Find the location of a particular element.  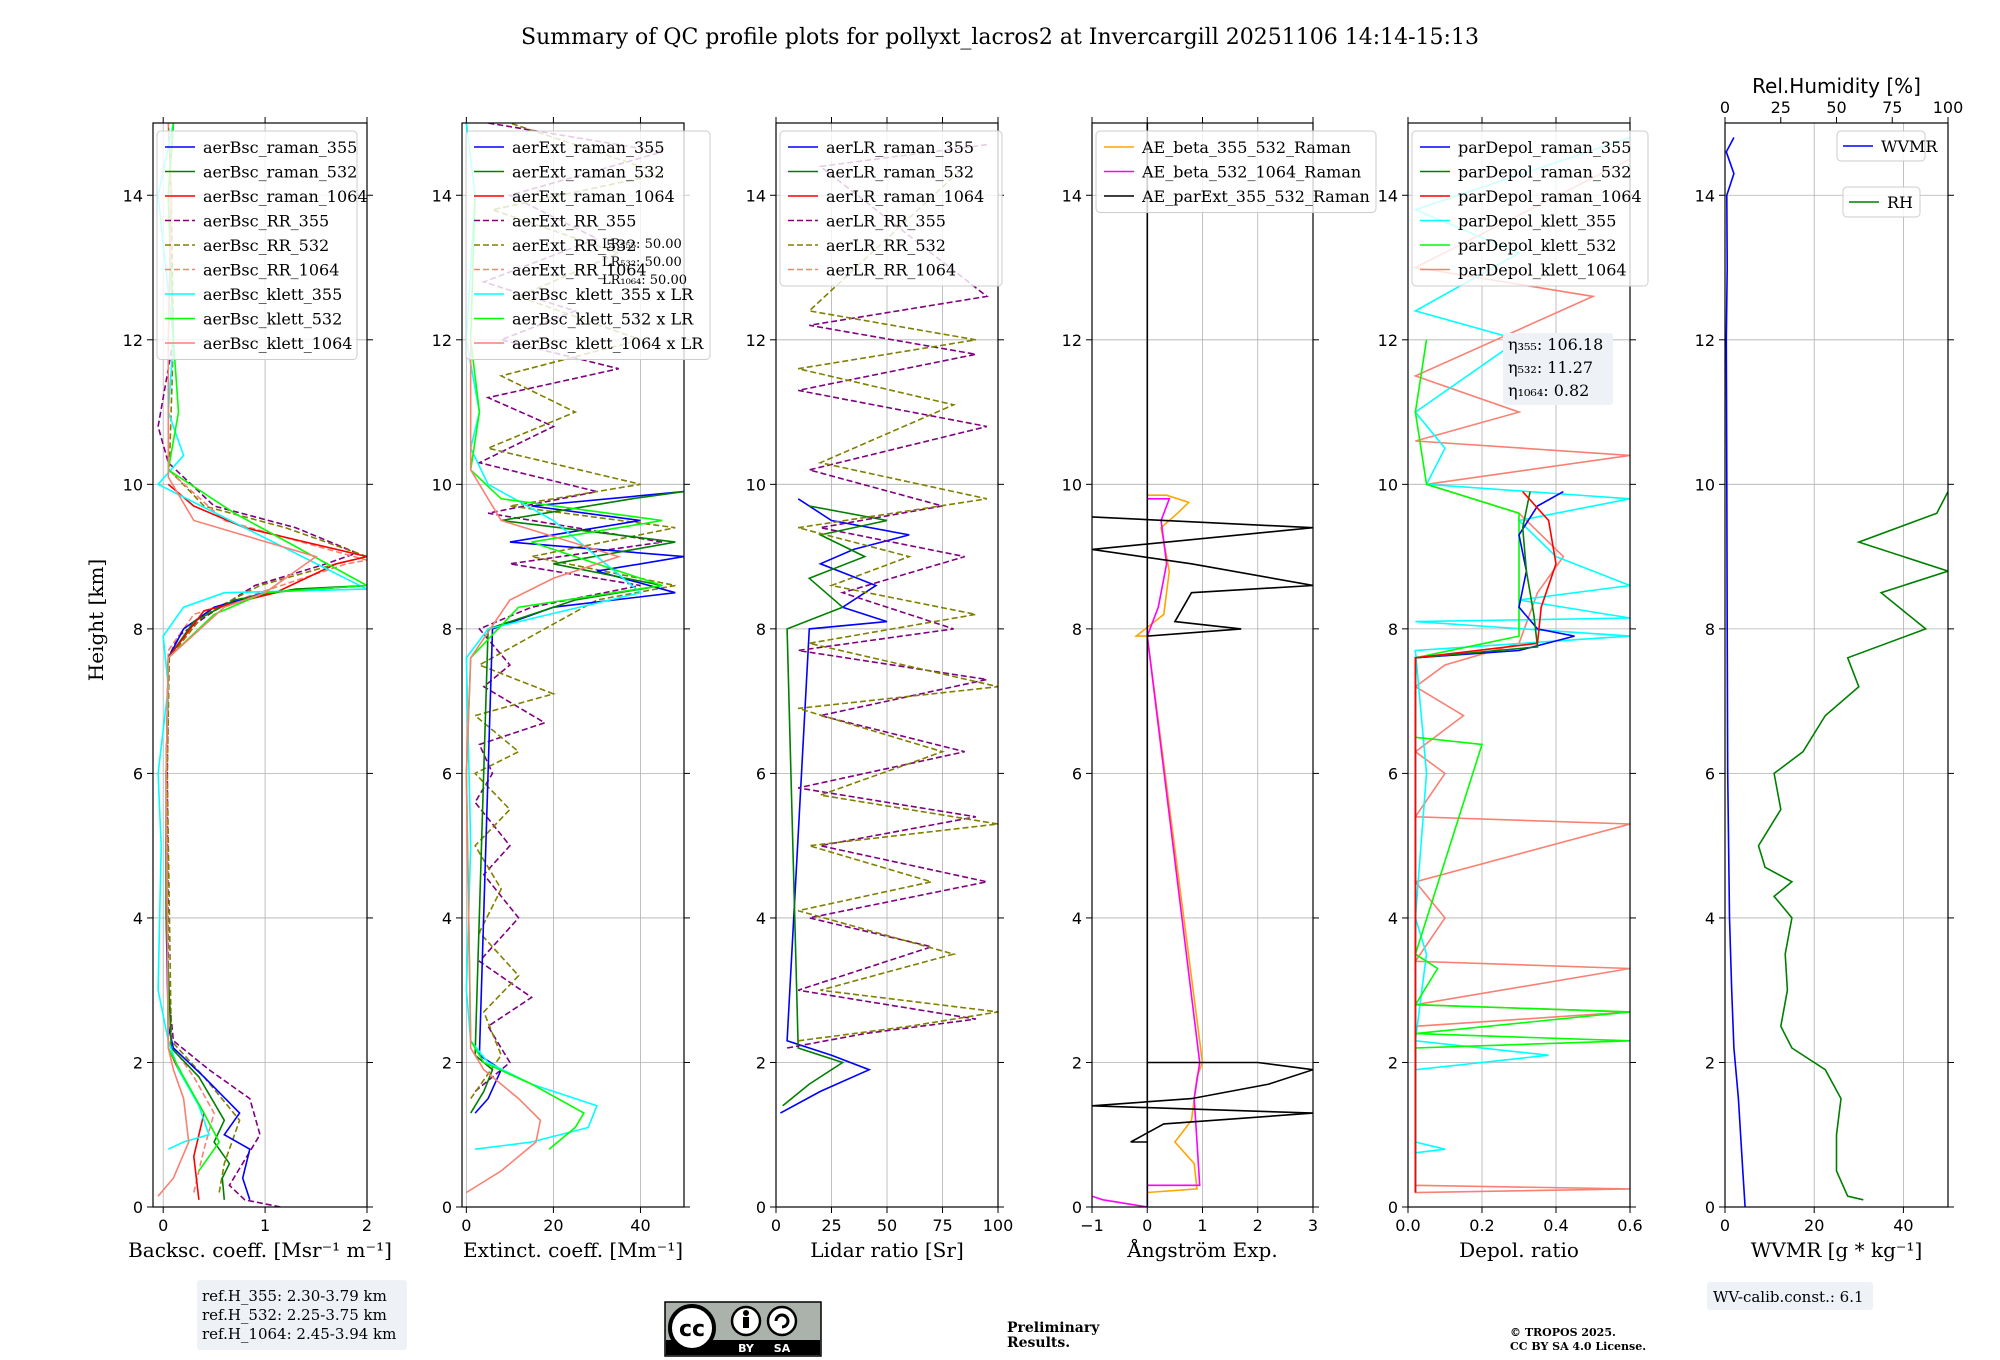

y-tick-label: 14 is located at coordinates (756, 195).